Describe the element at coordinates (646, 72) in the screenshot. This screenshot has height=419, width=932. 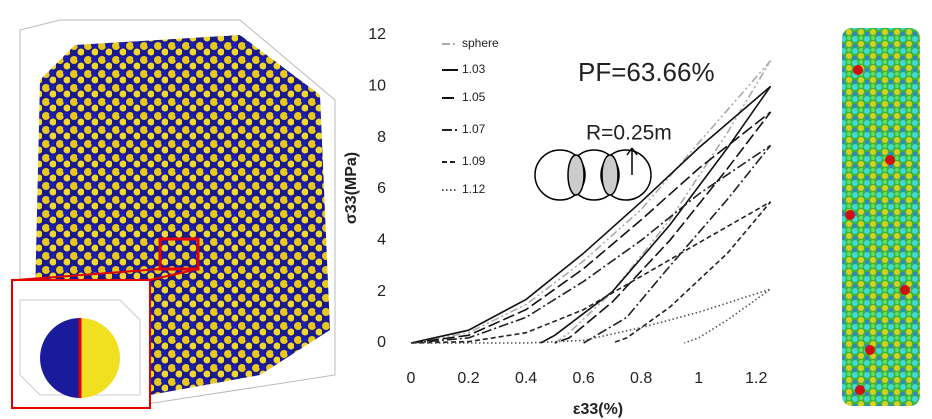
I see `annotation: PF=63.66%` at that location.